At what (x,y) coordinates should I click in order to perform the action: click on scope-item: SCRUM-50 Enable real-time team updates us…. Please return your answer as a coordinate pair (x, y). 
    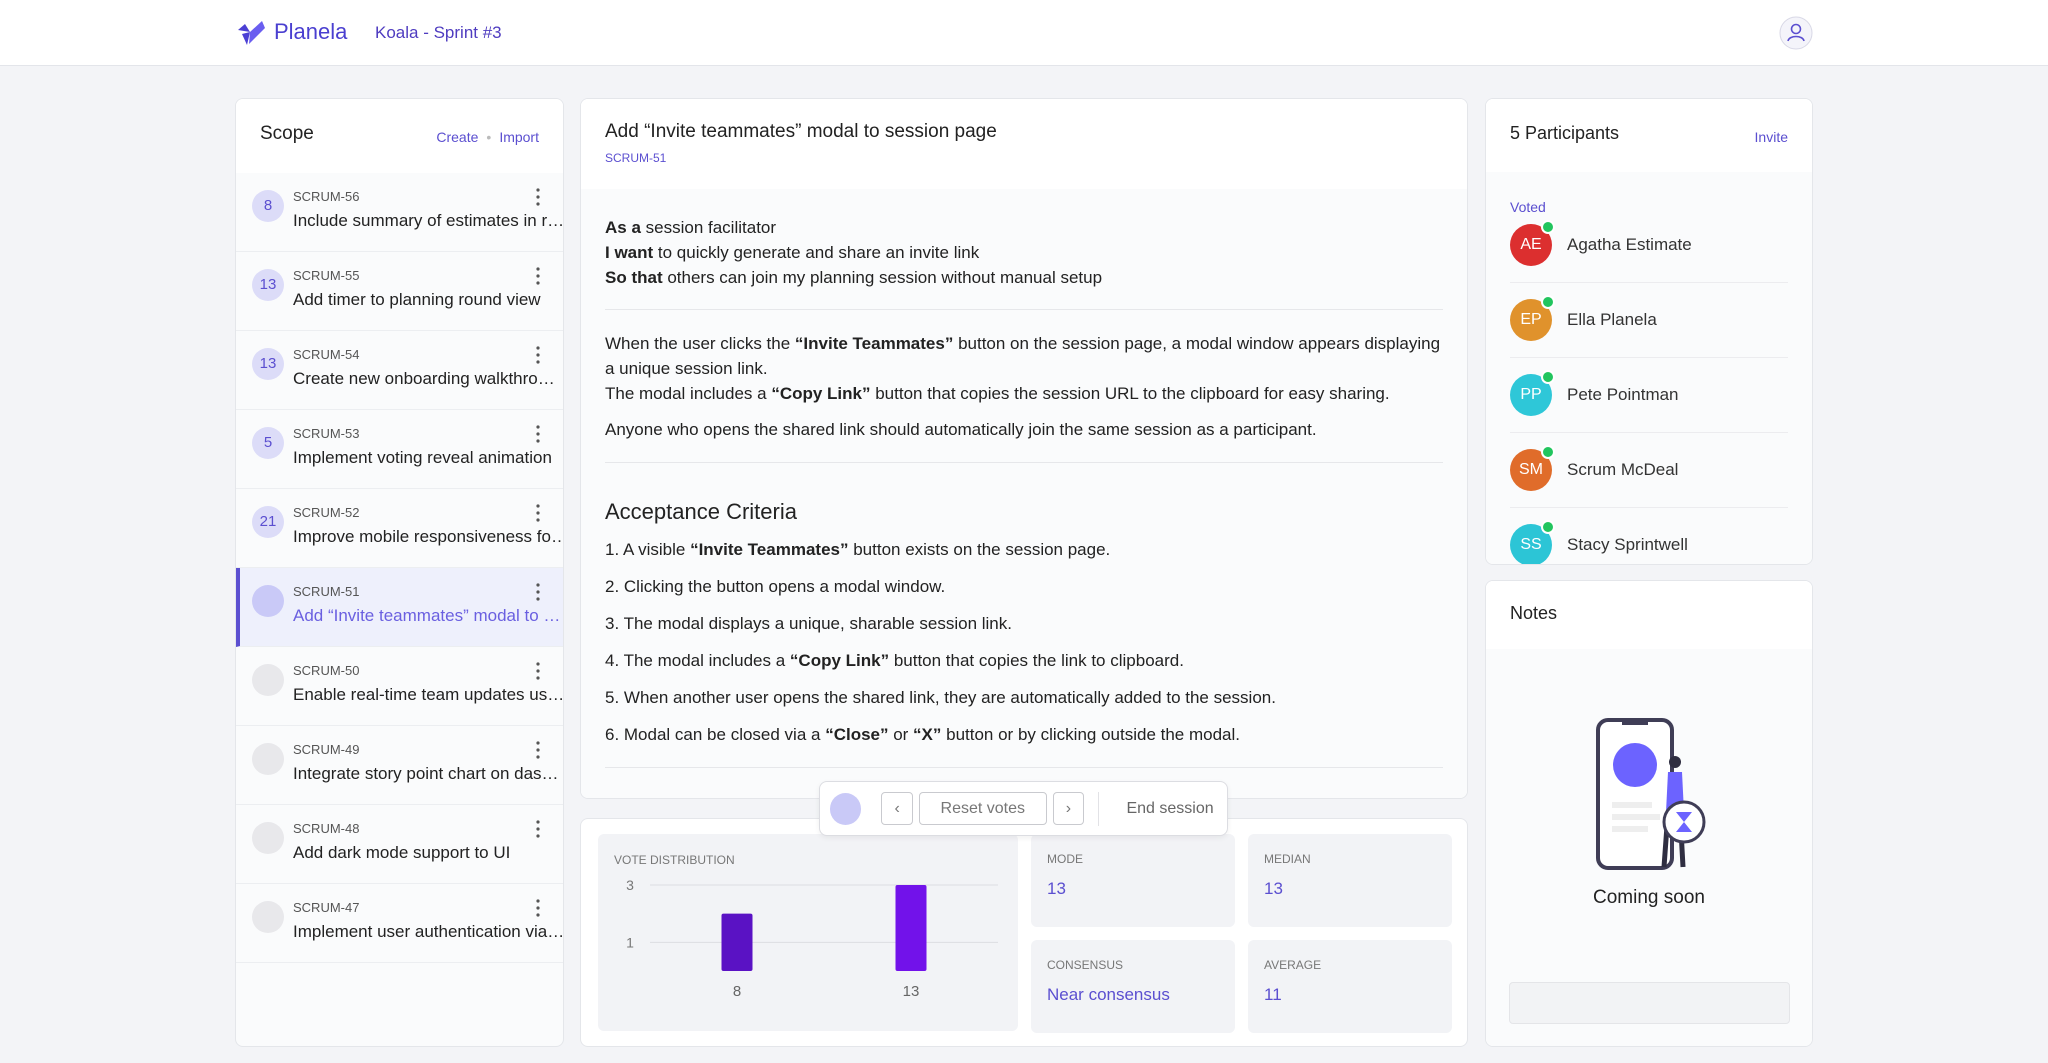
    Looking at the image, I should click on (399, 686).